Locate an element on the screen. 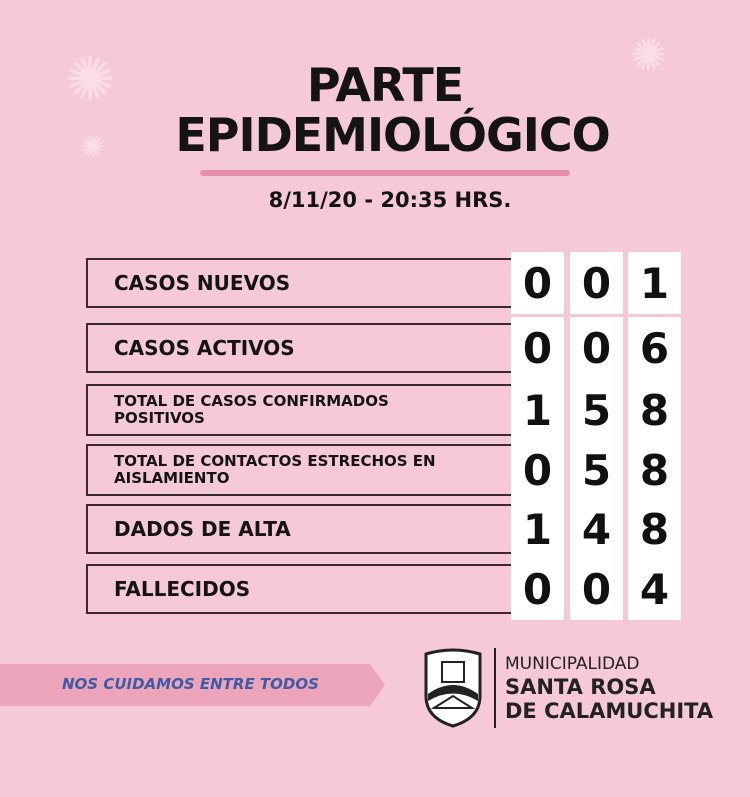  logo-divider is located at coordinates (495, 688).